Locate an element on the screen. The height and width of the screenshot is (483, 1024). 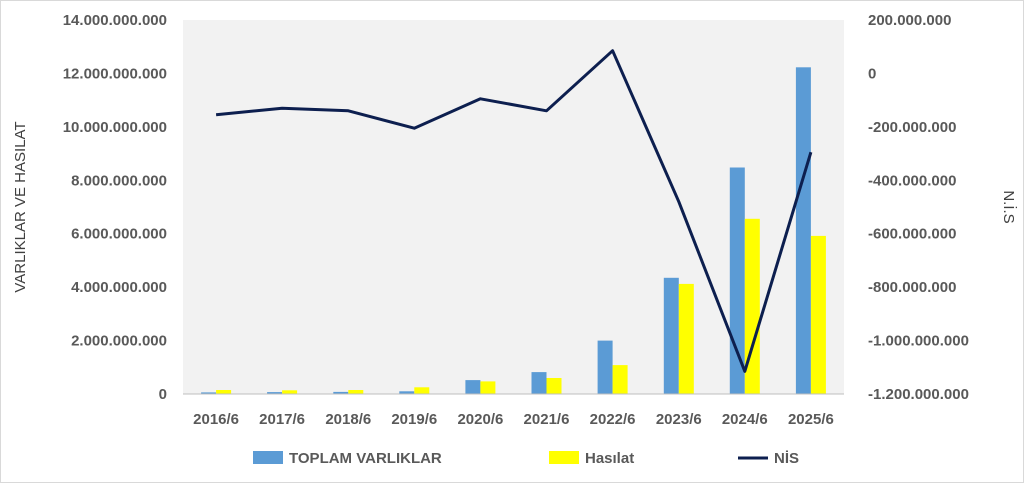
x-tick-label: 2020/6 is located at coordinates (480, 419).